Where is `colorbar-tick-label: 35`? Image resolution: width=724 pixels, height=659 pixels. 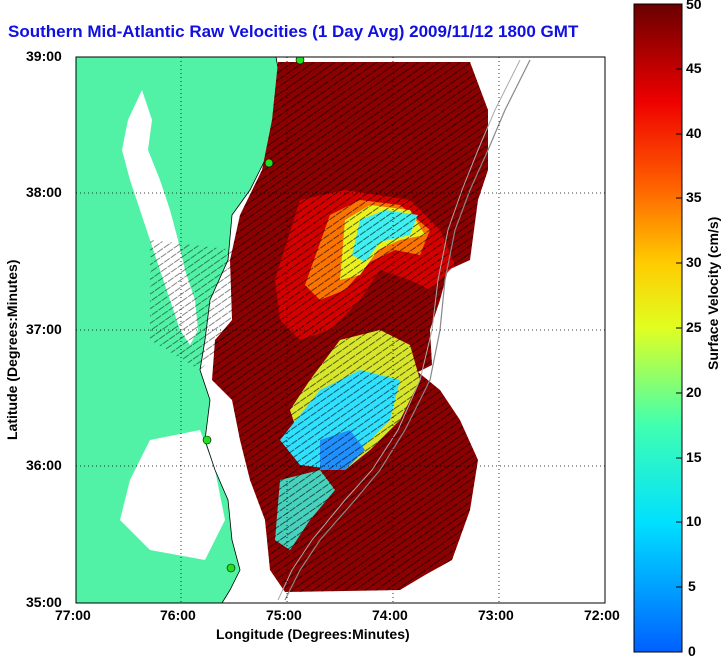
colorbar-tick-label: 35 is located at coordinates (694, 197).